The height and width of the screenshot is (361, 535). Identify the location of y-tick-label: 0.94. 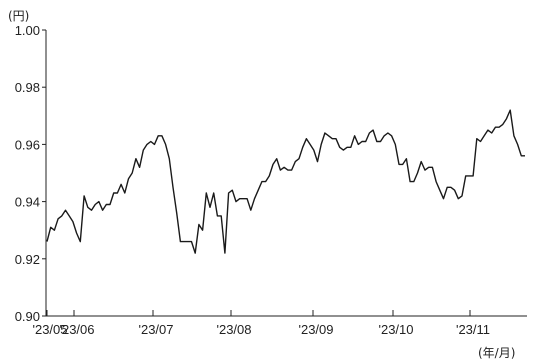
(27, 202).